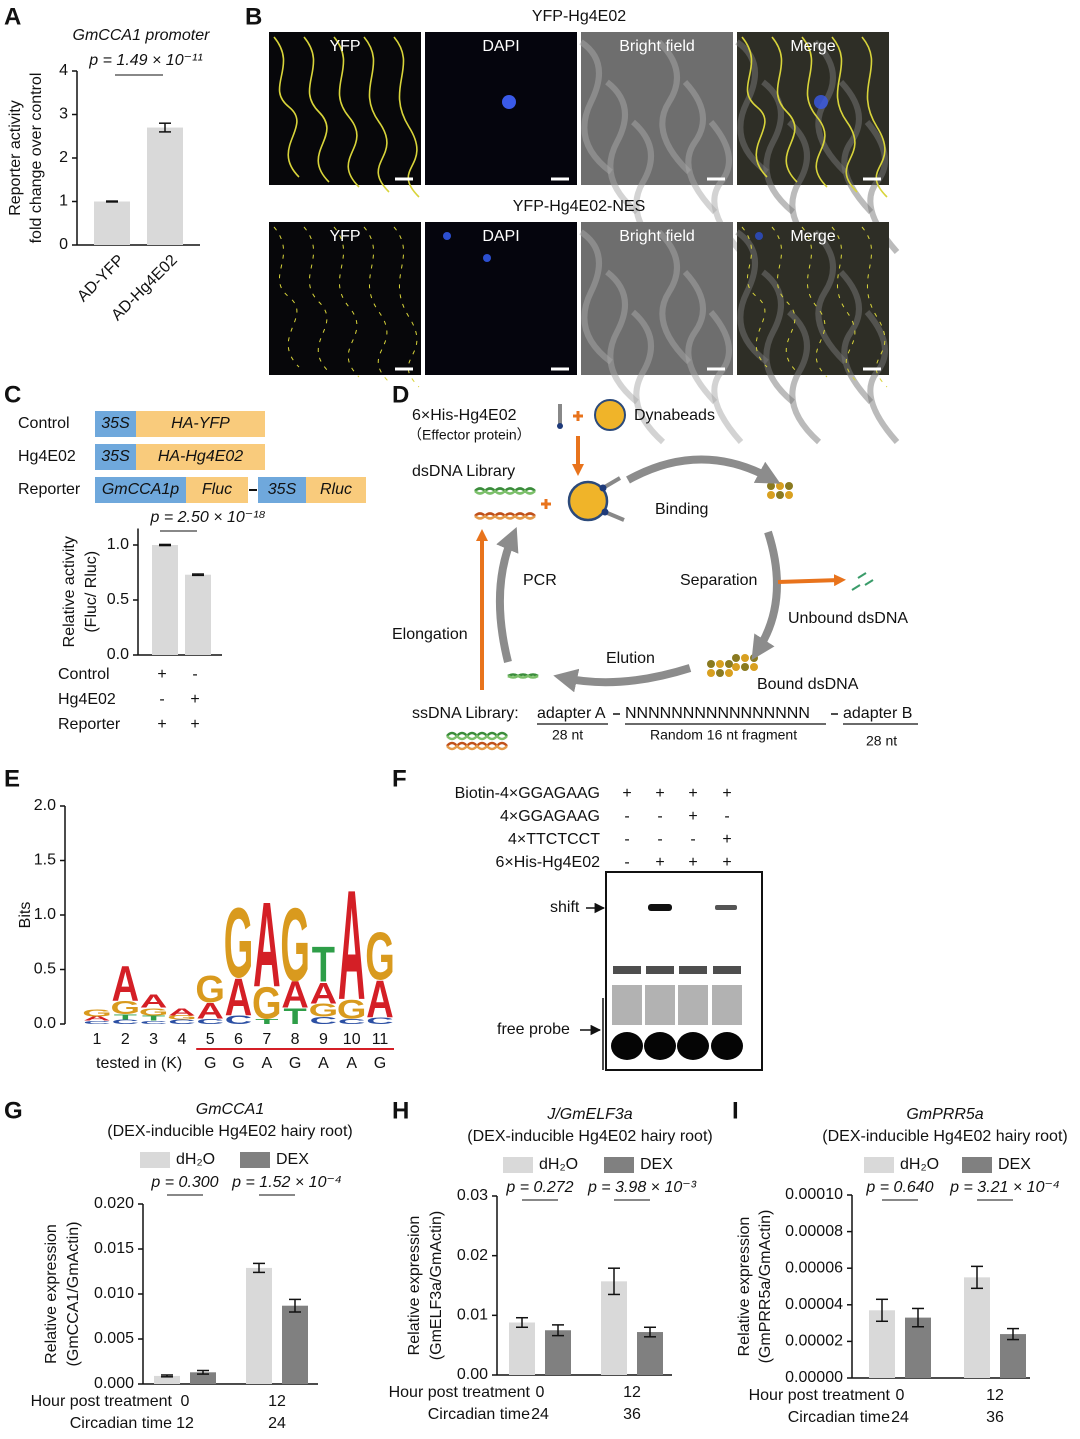  What do you see at coordinates (115, 457) in the screenshot?
I see `construct-part` at bounding box center [115, 457].